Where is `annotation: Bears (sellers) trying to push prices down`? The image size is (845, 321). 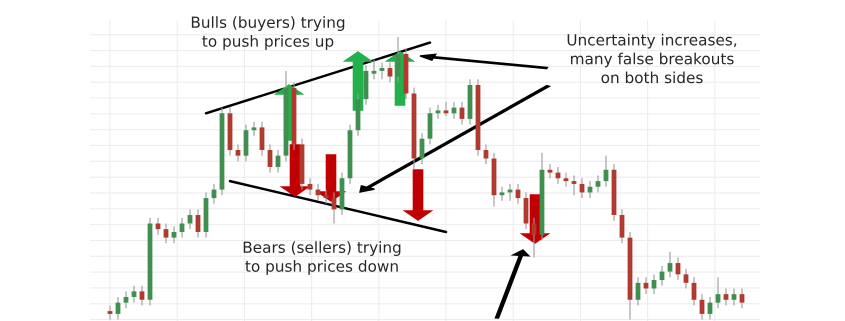 annotation: Bears (sellers) trying to push prices down is located at coordinates (322, 258).